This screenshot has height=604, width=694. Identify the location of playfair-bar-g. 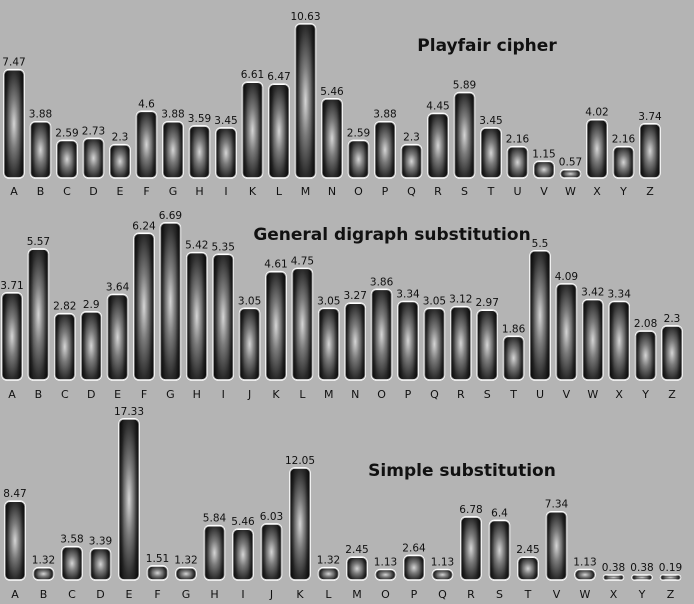
(173, 149).